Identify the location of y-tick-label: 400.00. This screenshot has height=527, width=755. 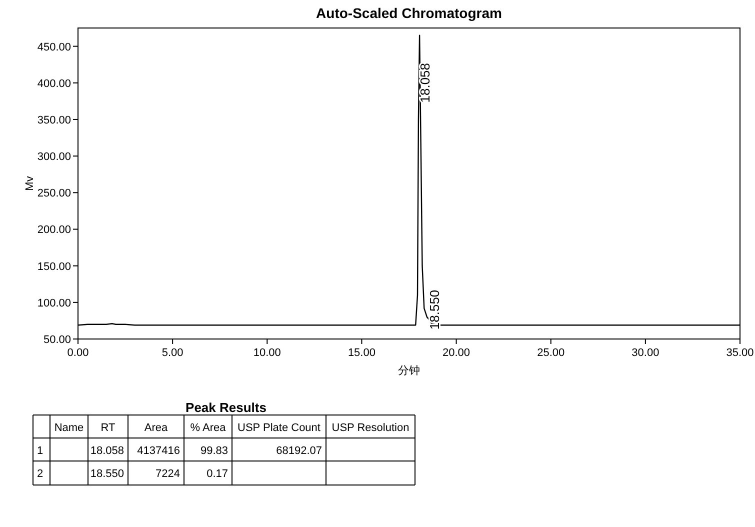
(54, 84).